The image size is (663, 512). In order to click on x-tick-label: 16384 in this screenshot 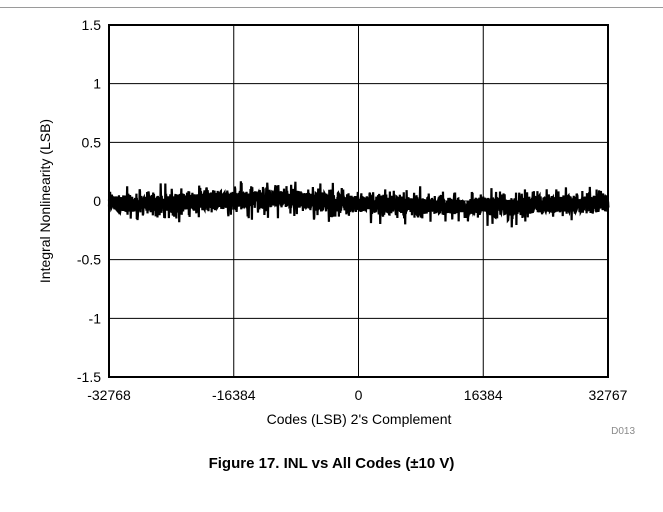, I will do `click(483, 395)`.